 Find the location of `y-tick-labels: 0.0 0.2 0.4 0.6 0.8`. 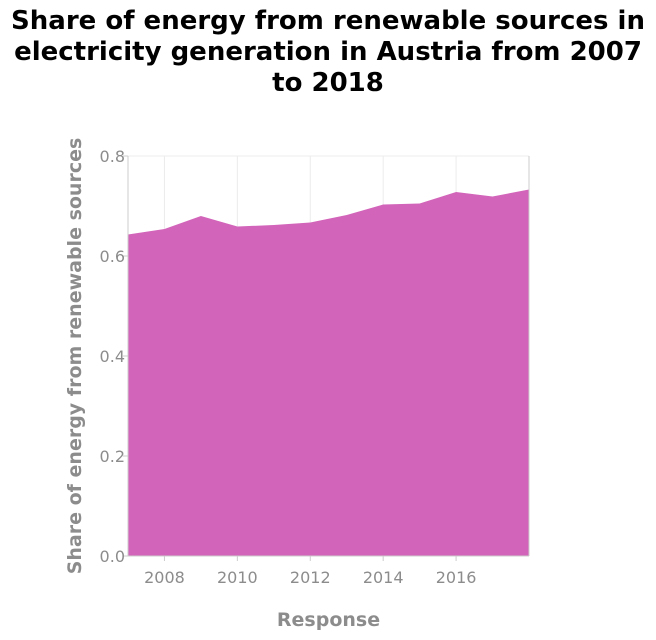

y-tick-labels: 0.0 0.2 0.4 0.6 0.8 is located at coordinates (114, 356).